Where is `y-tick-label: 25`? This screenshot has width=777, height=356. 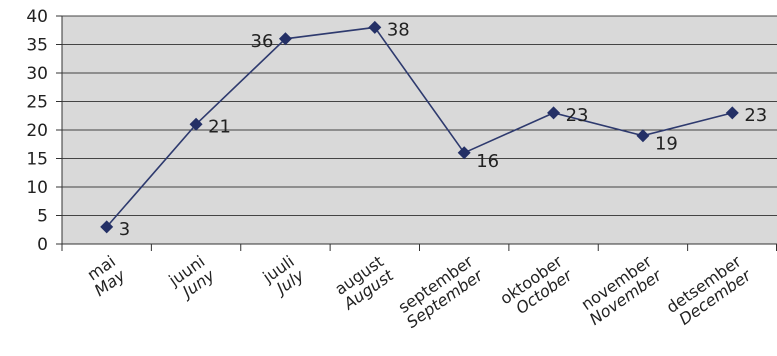
y-tick-label: 25 is located at coordinates (37, 103).